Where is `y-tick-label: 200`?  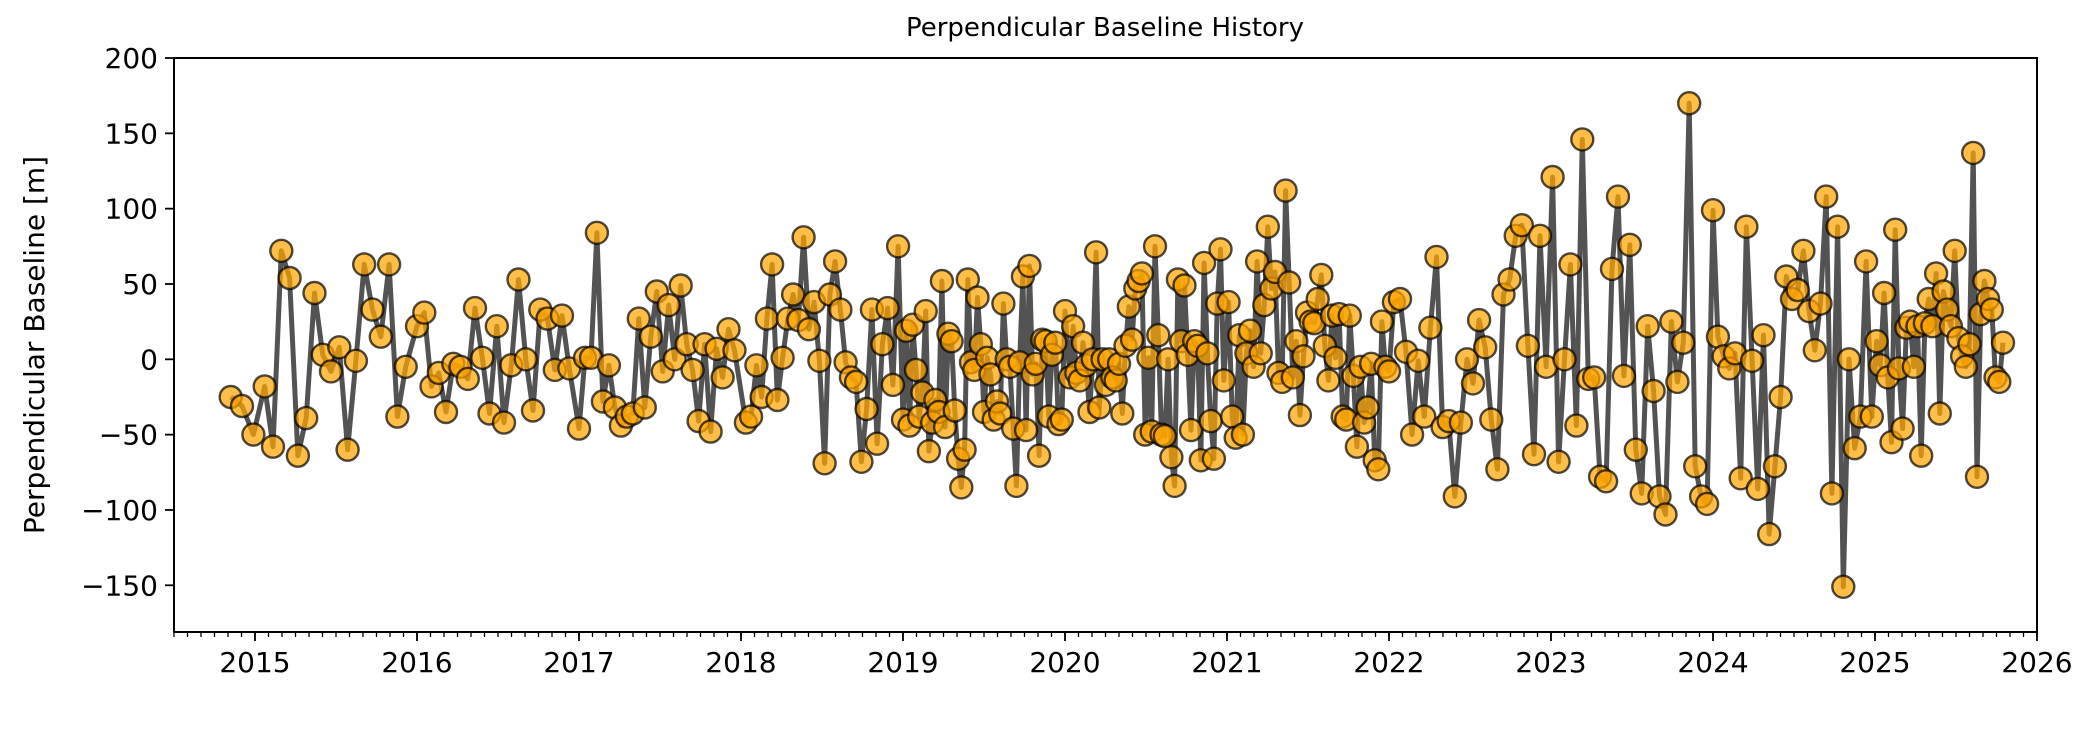 y-tick-label: 200 is located at coordinates (131, 58).